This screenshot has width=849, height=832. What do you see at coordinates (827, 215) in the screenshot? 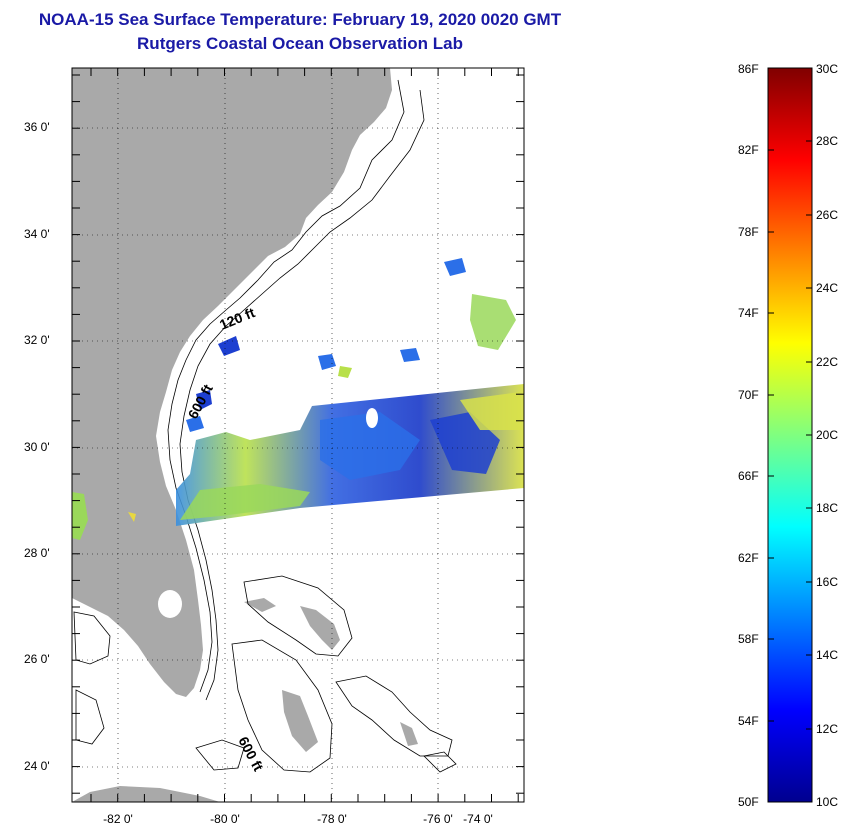
I see `colorbar-c-26: 26C` at bounding box center [827, 215].